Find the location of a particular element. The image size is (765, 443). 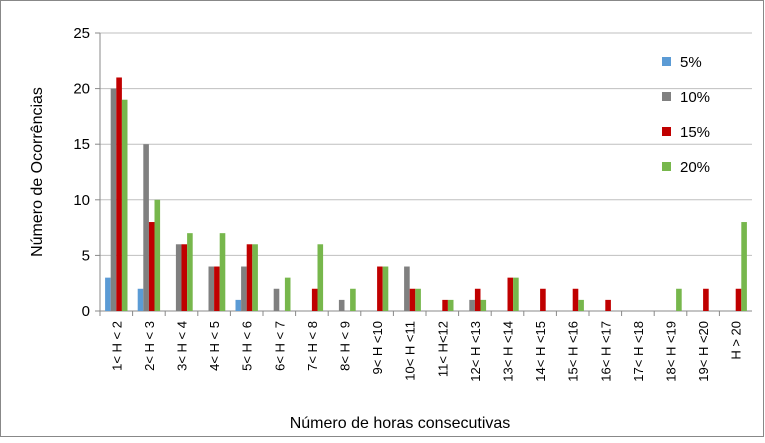

y-tick-label: 15 is located at coordinates (81, 144).